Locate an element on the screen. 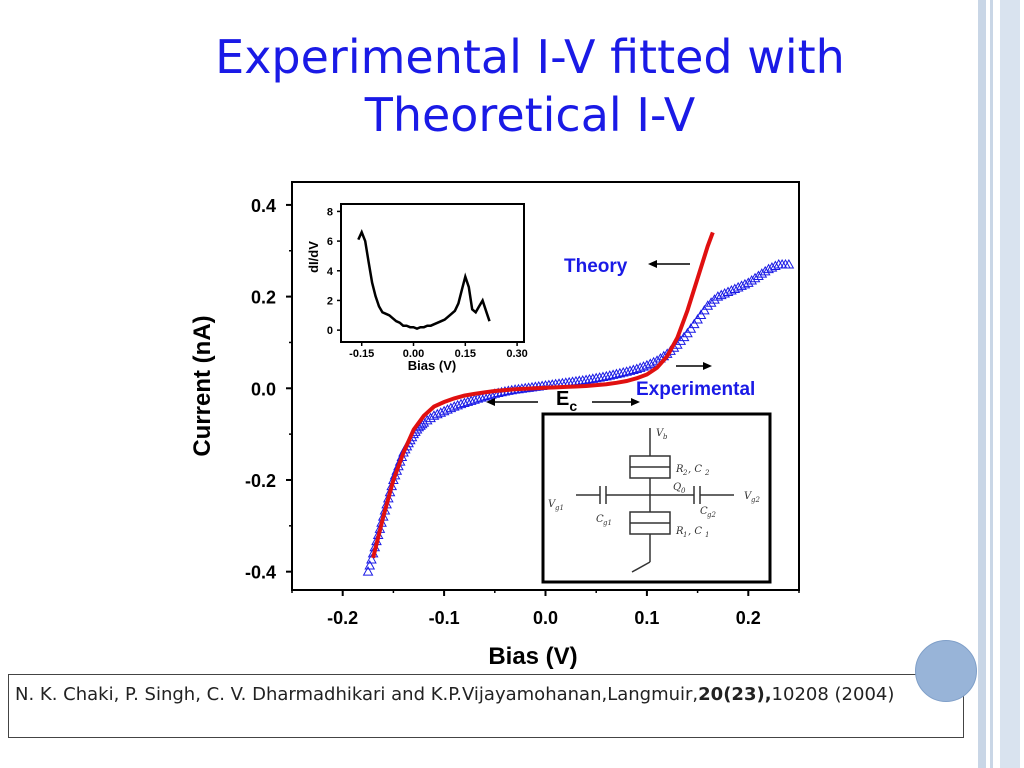 The height and width of the screenshot is (768, 1024). main-y-tick-label: -0.4 is located at coordinates (260, 573).